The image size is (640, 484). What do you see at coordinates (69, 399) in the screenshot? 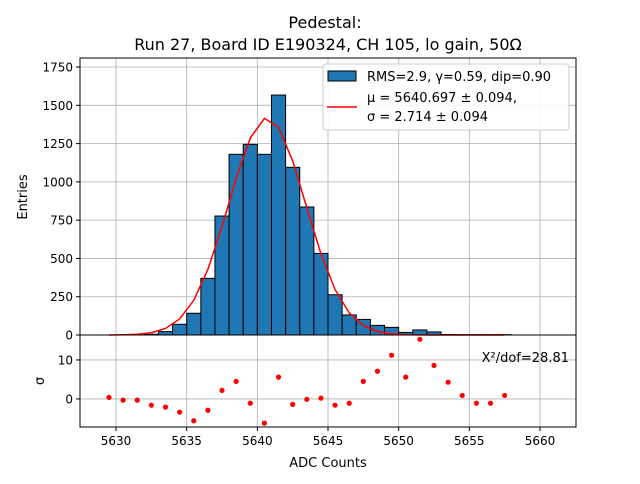
I see `residual-y-tick-label: 0` at bounding box center [69, 399].